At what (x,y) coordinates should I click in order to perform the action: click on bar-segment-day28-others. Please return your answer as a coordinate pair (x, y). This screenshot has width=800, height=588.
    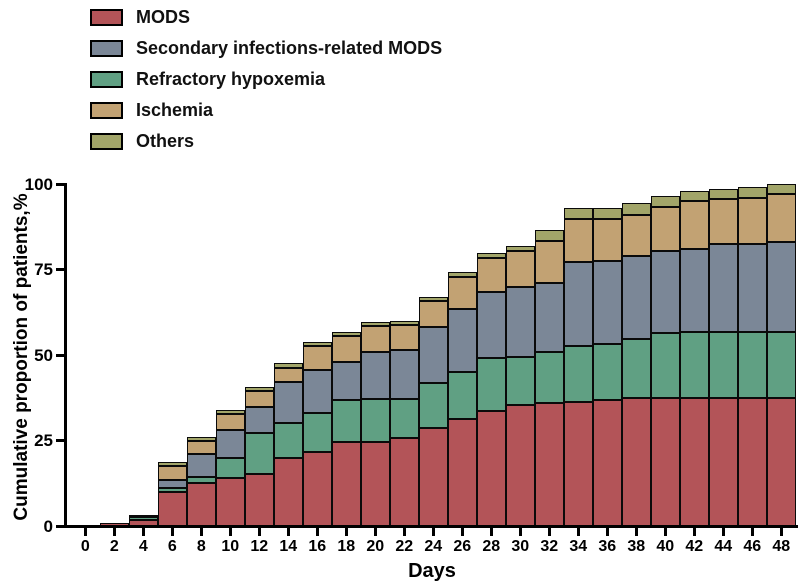
    Looking at the image, I should click on (491, 255).